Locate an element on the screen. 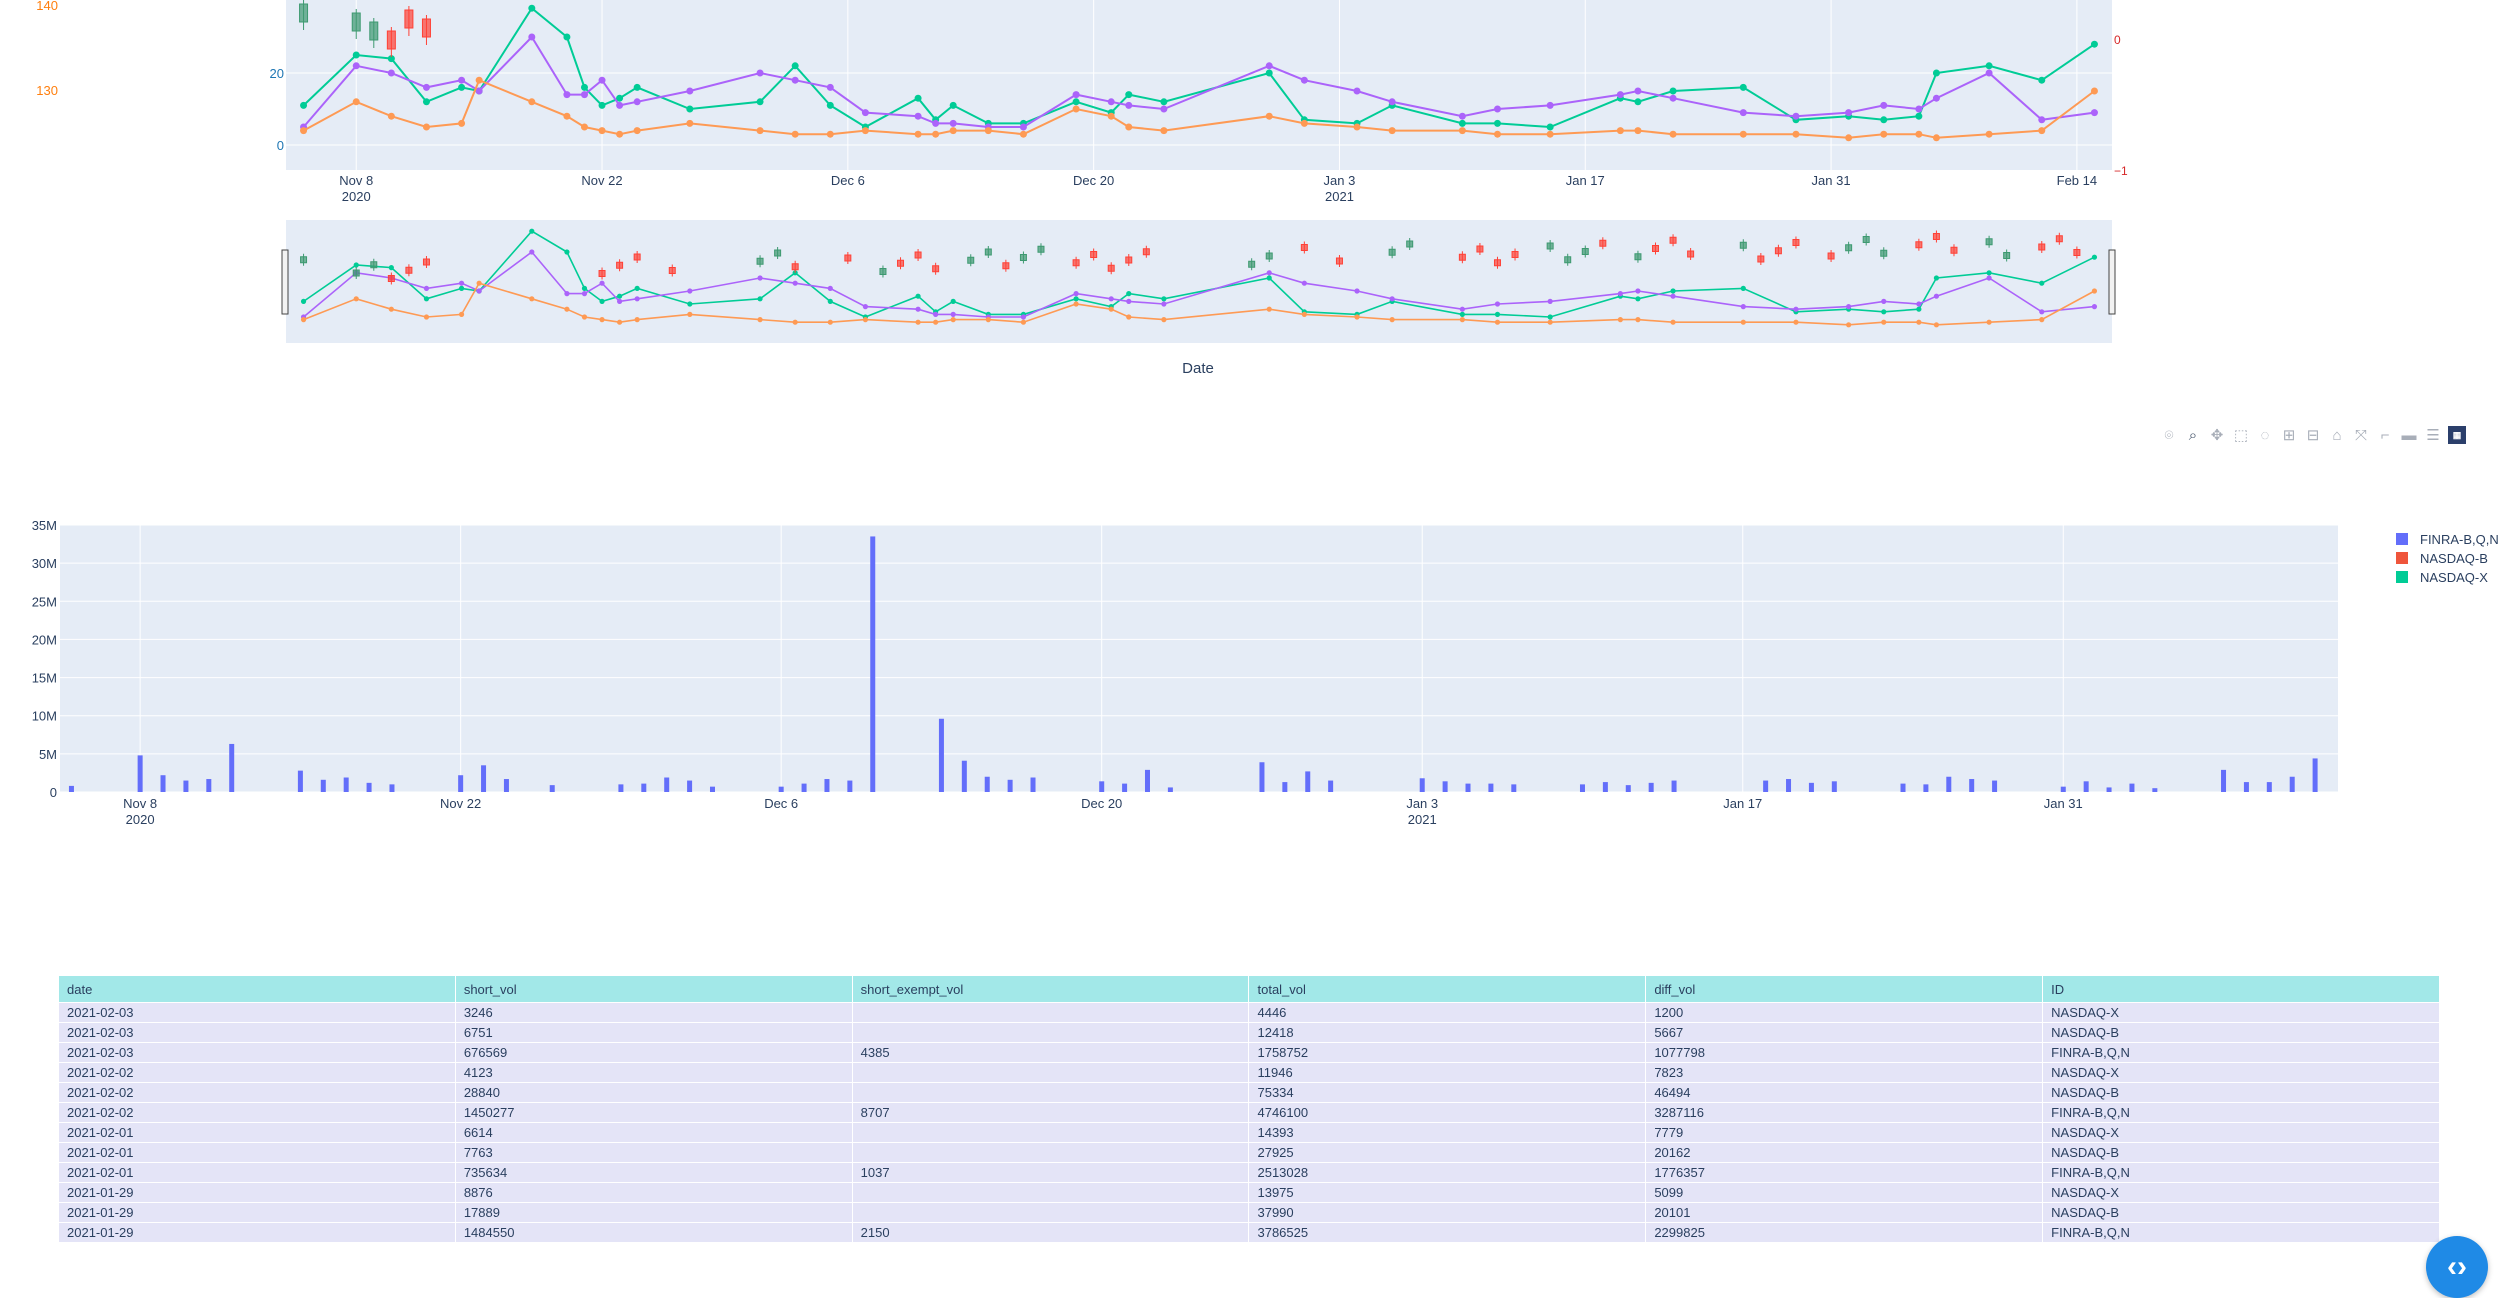  table-cell: 1037 is located at coordinates (1050, 1172).